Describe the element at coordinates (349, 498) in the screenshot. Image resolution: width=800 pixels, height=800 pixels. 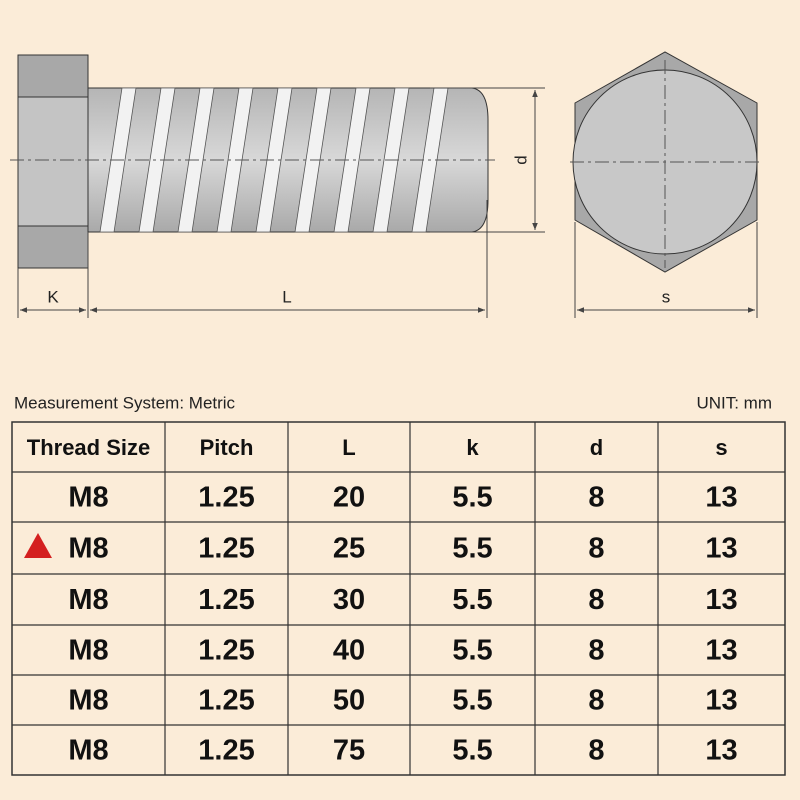
I see `table-cell: 20` at that location.